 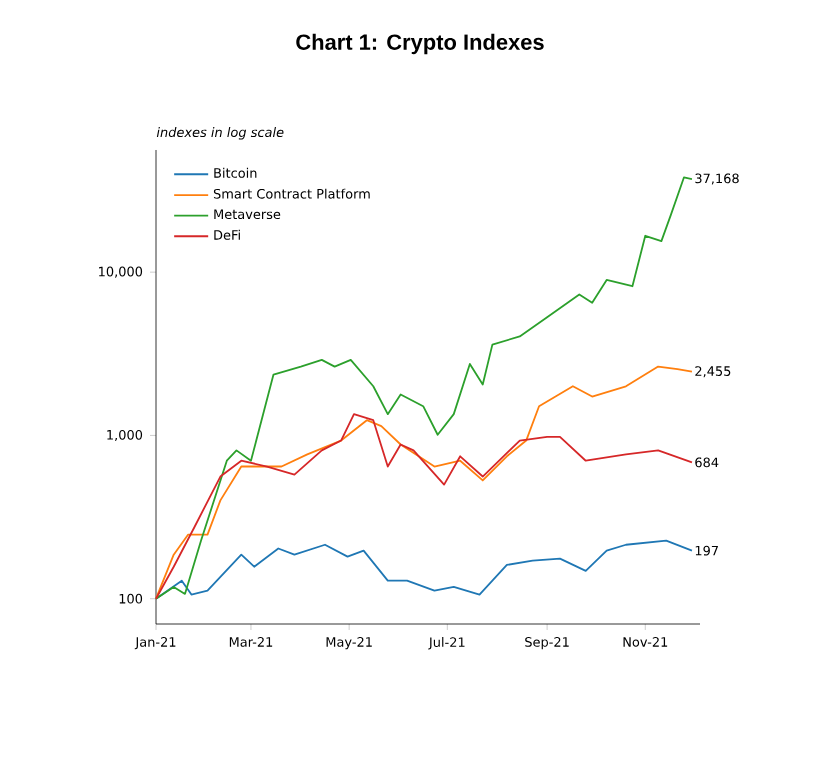 I want to click on chart-title: Chart 1: Crypto Indexes, so click(x=420, y=44).